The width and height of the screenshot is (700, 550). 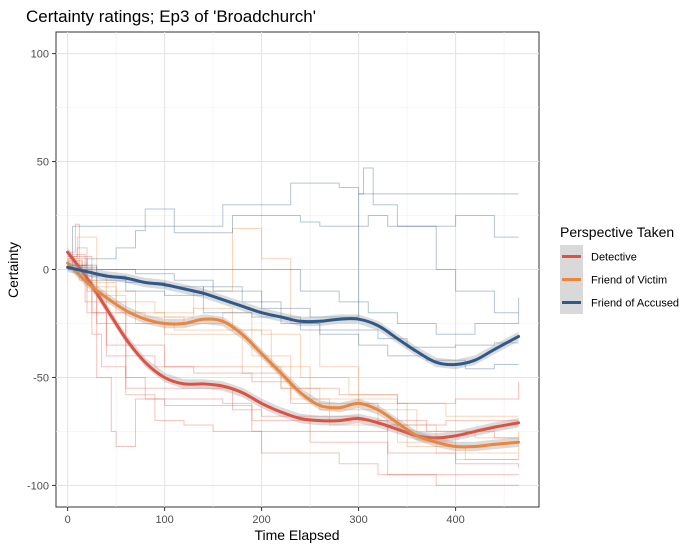 I want to click on smooth-line-friend-of-accused, so click(x=293, y=316).